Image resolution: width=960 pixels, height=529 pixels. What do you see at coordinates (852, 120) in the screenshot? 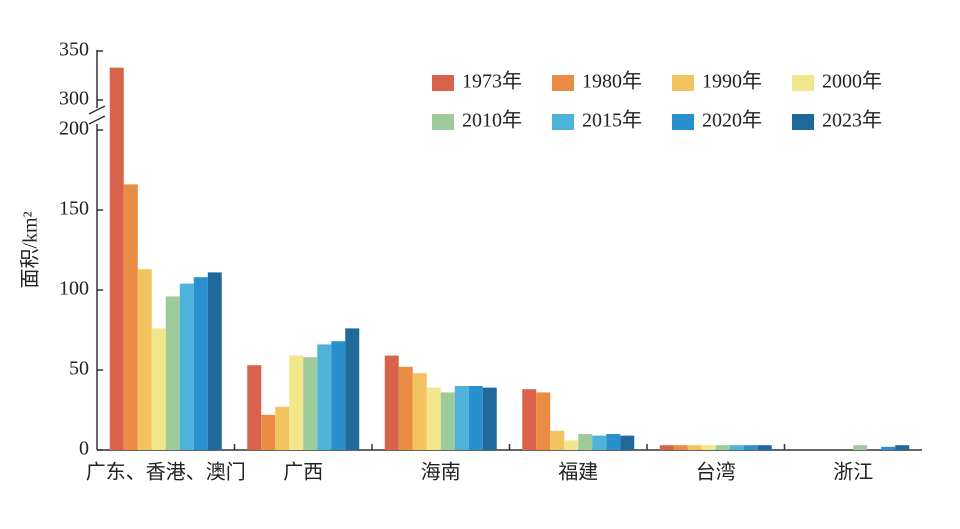
I see `legend-label: 2023年` at bounding box center [852, 120].